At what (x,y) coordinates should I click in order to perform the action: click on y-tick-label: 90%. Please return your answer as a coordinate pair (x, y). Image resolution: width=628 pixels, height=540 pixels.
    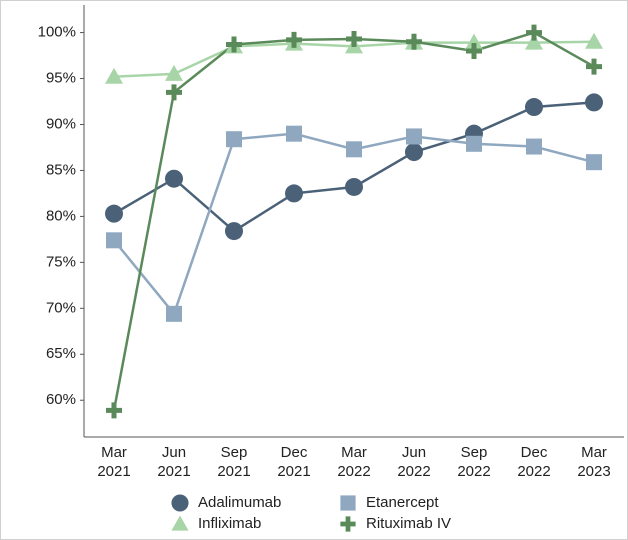
    Looking at the image, I should click on (61, 123).